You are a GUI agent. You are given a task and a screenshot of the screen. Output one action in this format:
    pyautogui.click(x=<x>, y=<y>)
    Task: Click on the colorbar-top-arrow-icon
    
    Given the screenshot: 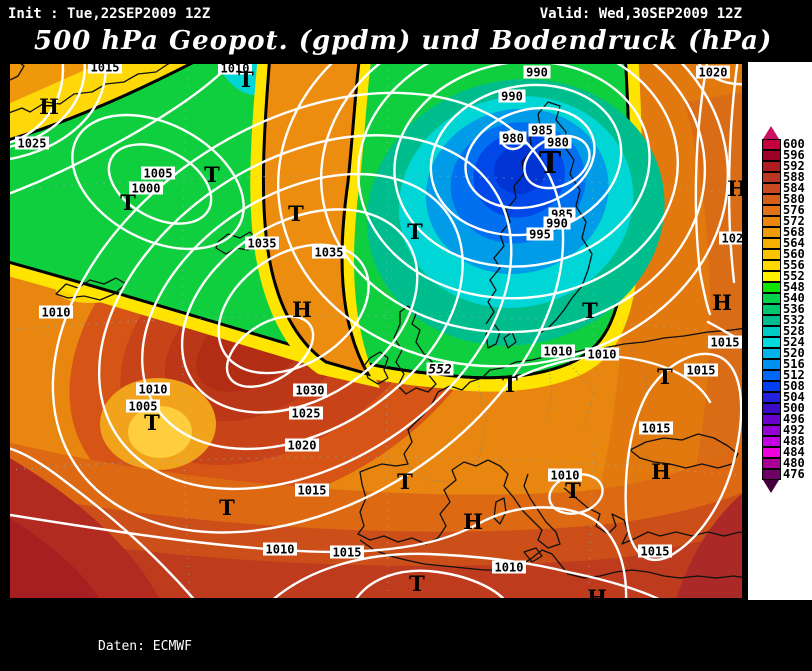 What is the action you would take?
    pyautogui.click(x=771, y=132)
    